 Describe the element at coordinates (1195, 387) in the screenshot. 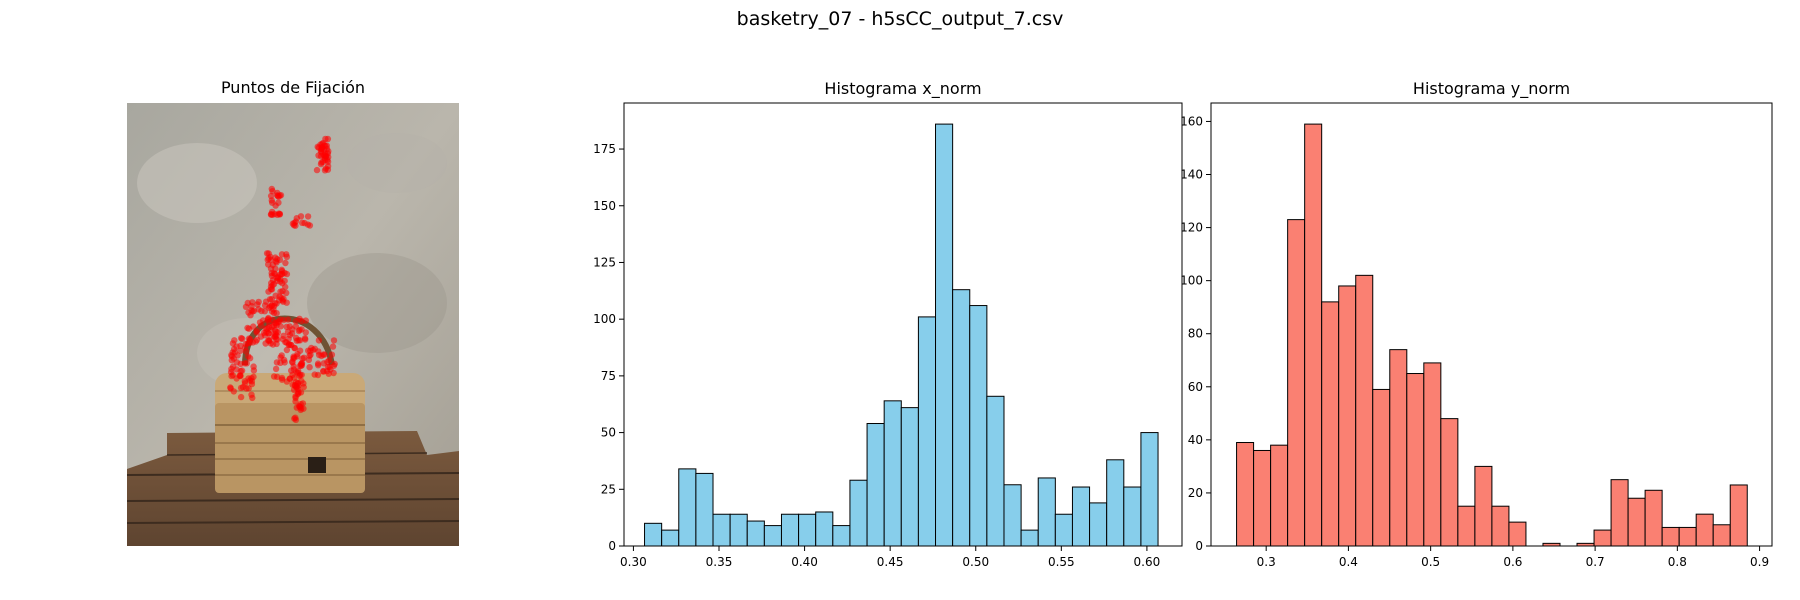

I see `y-tick-label: 60` at that location.